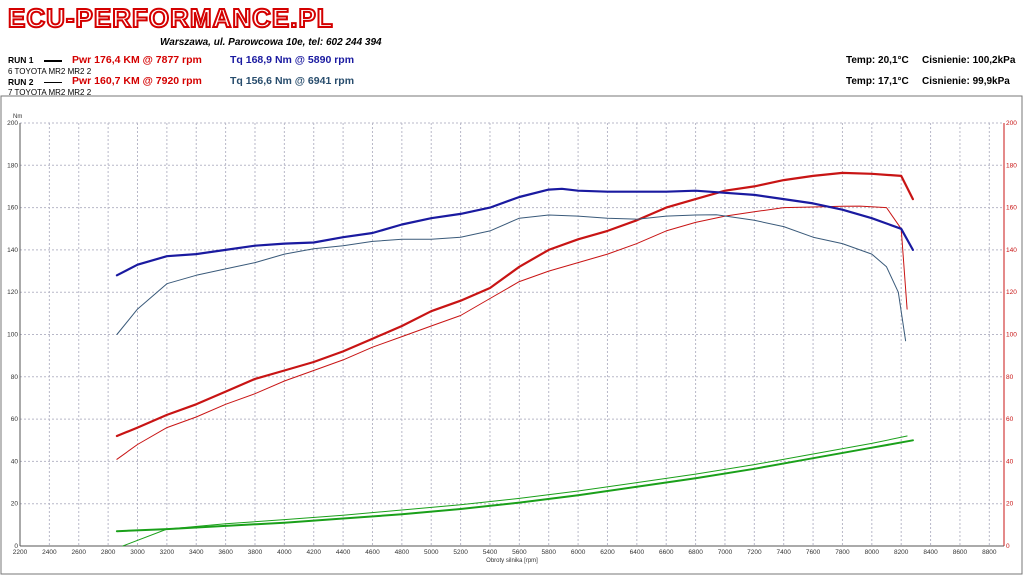 The width and height of the screenshot is (1024, 576). Describe the element at coordinates (877, 60) in the screenshot. I see `run1-temp: Temp: 20,1°C` at that location.